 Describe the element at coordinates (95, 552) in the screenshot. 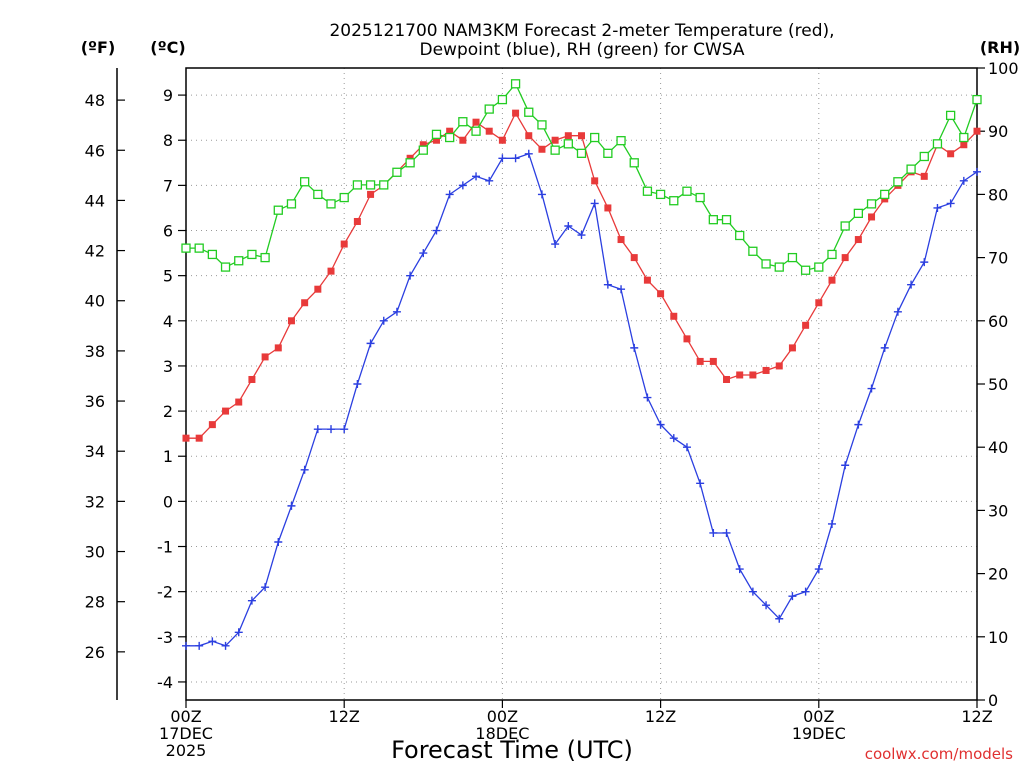

I see `fahrenheit-tick-label: 30` at that location.